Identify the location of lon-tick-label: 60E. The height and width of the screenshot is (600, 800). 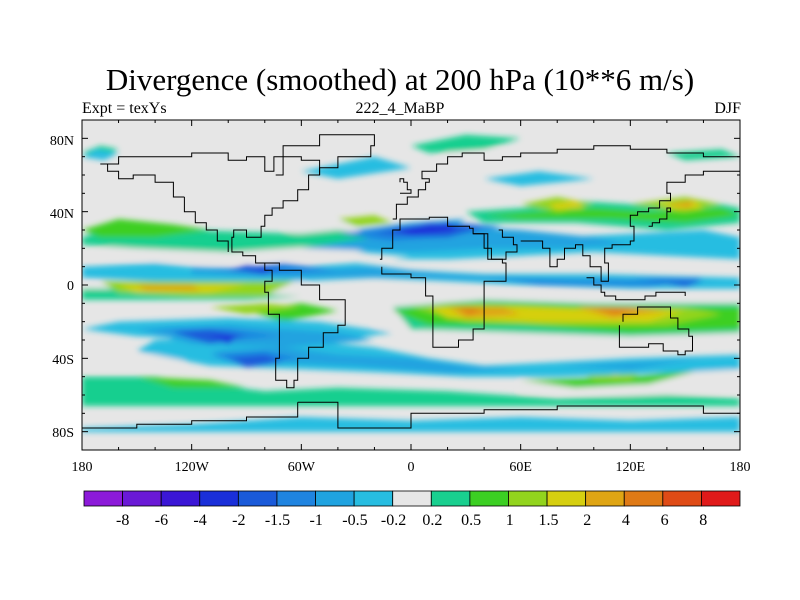
(520, 467).